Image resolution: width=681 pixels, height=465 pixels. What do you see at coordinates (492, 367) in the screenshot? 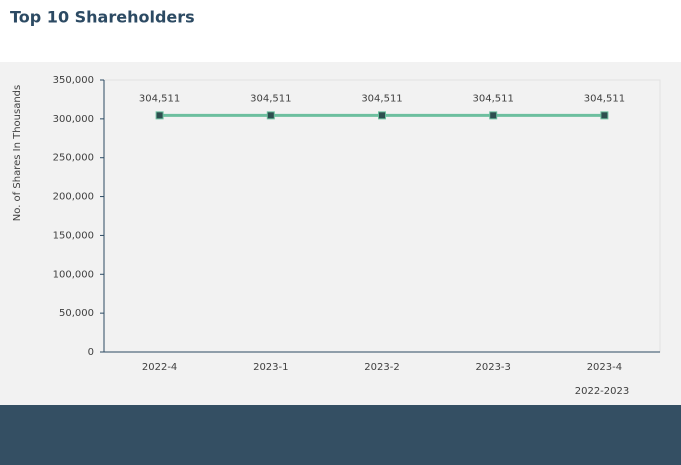
I see `x-tick-label: 2023-3` at bounding box center [492, 367].